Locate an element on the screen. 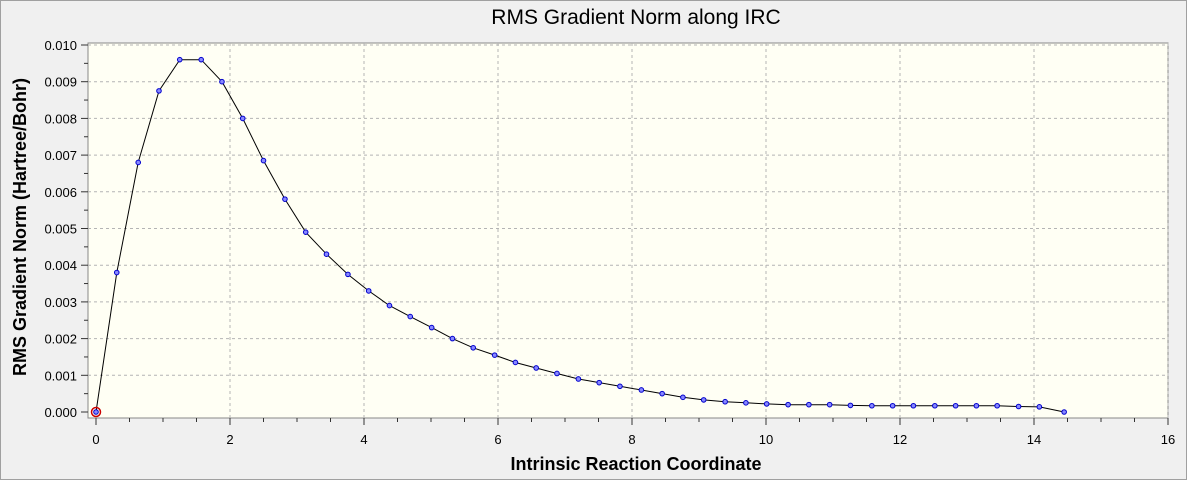  y-tick-label: 0.001 is located at coordinates (60, 375).